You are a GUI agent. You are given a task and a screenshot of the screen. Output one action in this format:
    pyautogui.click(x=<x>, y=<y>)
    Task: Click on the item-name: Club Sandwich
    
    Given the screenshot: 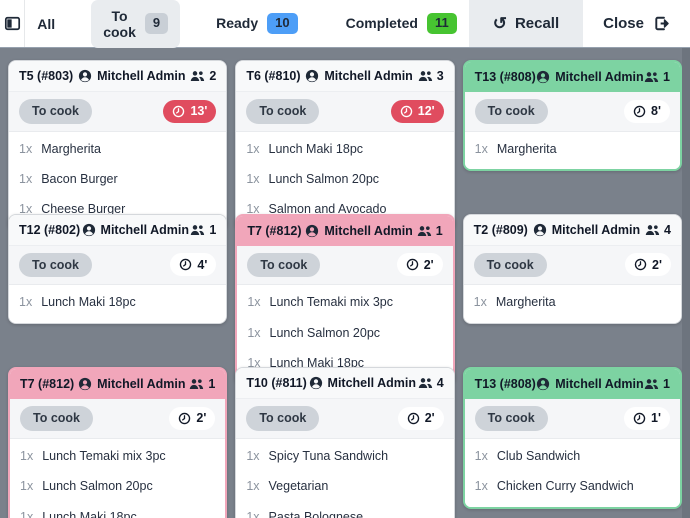 What is the action you would take?
    pyautogui.click(x=538, y=455)
    